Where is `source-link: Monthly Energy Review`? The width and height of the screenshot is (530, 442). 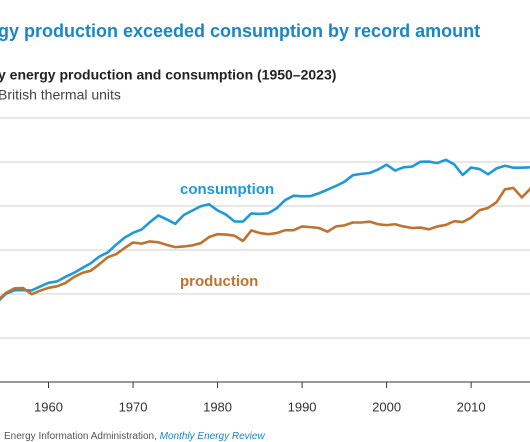 source-link: Monthly Energy Review is located at coordinates (213, 436).